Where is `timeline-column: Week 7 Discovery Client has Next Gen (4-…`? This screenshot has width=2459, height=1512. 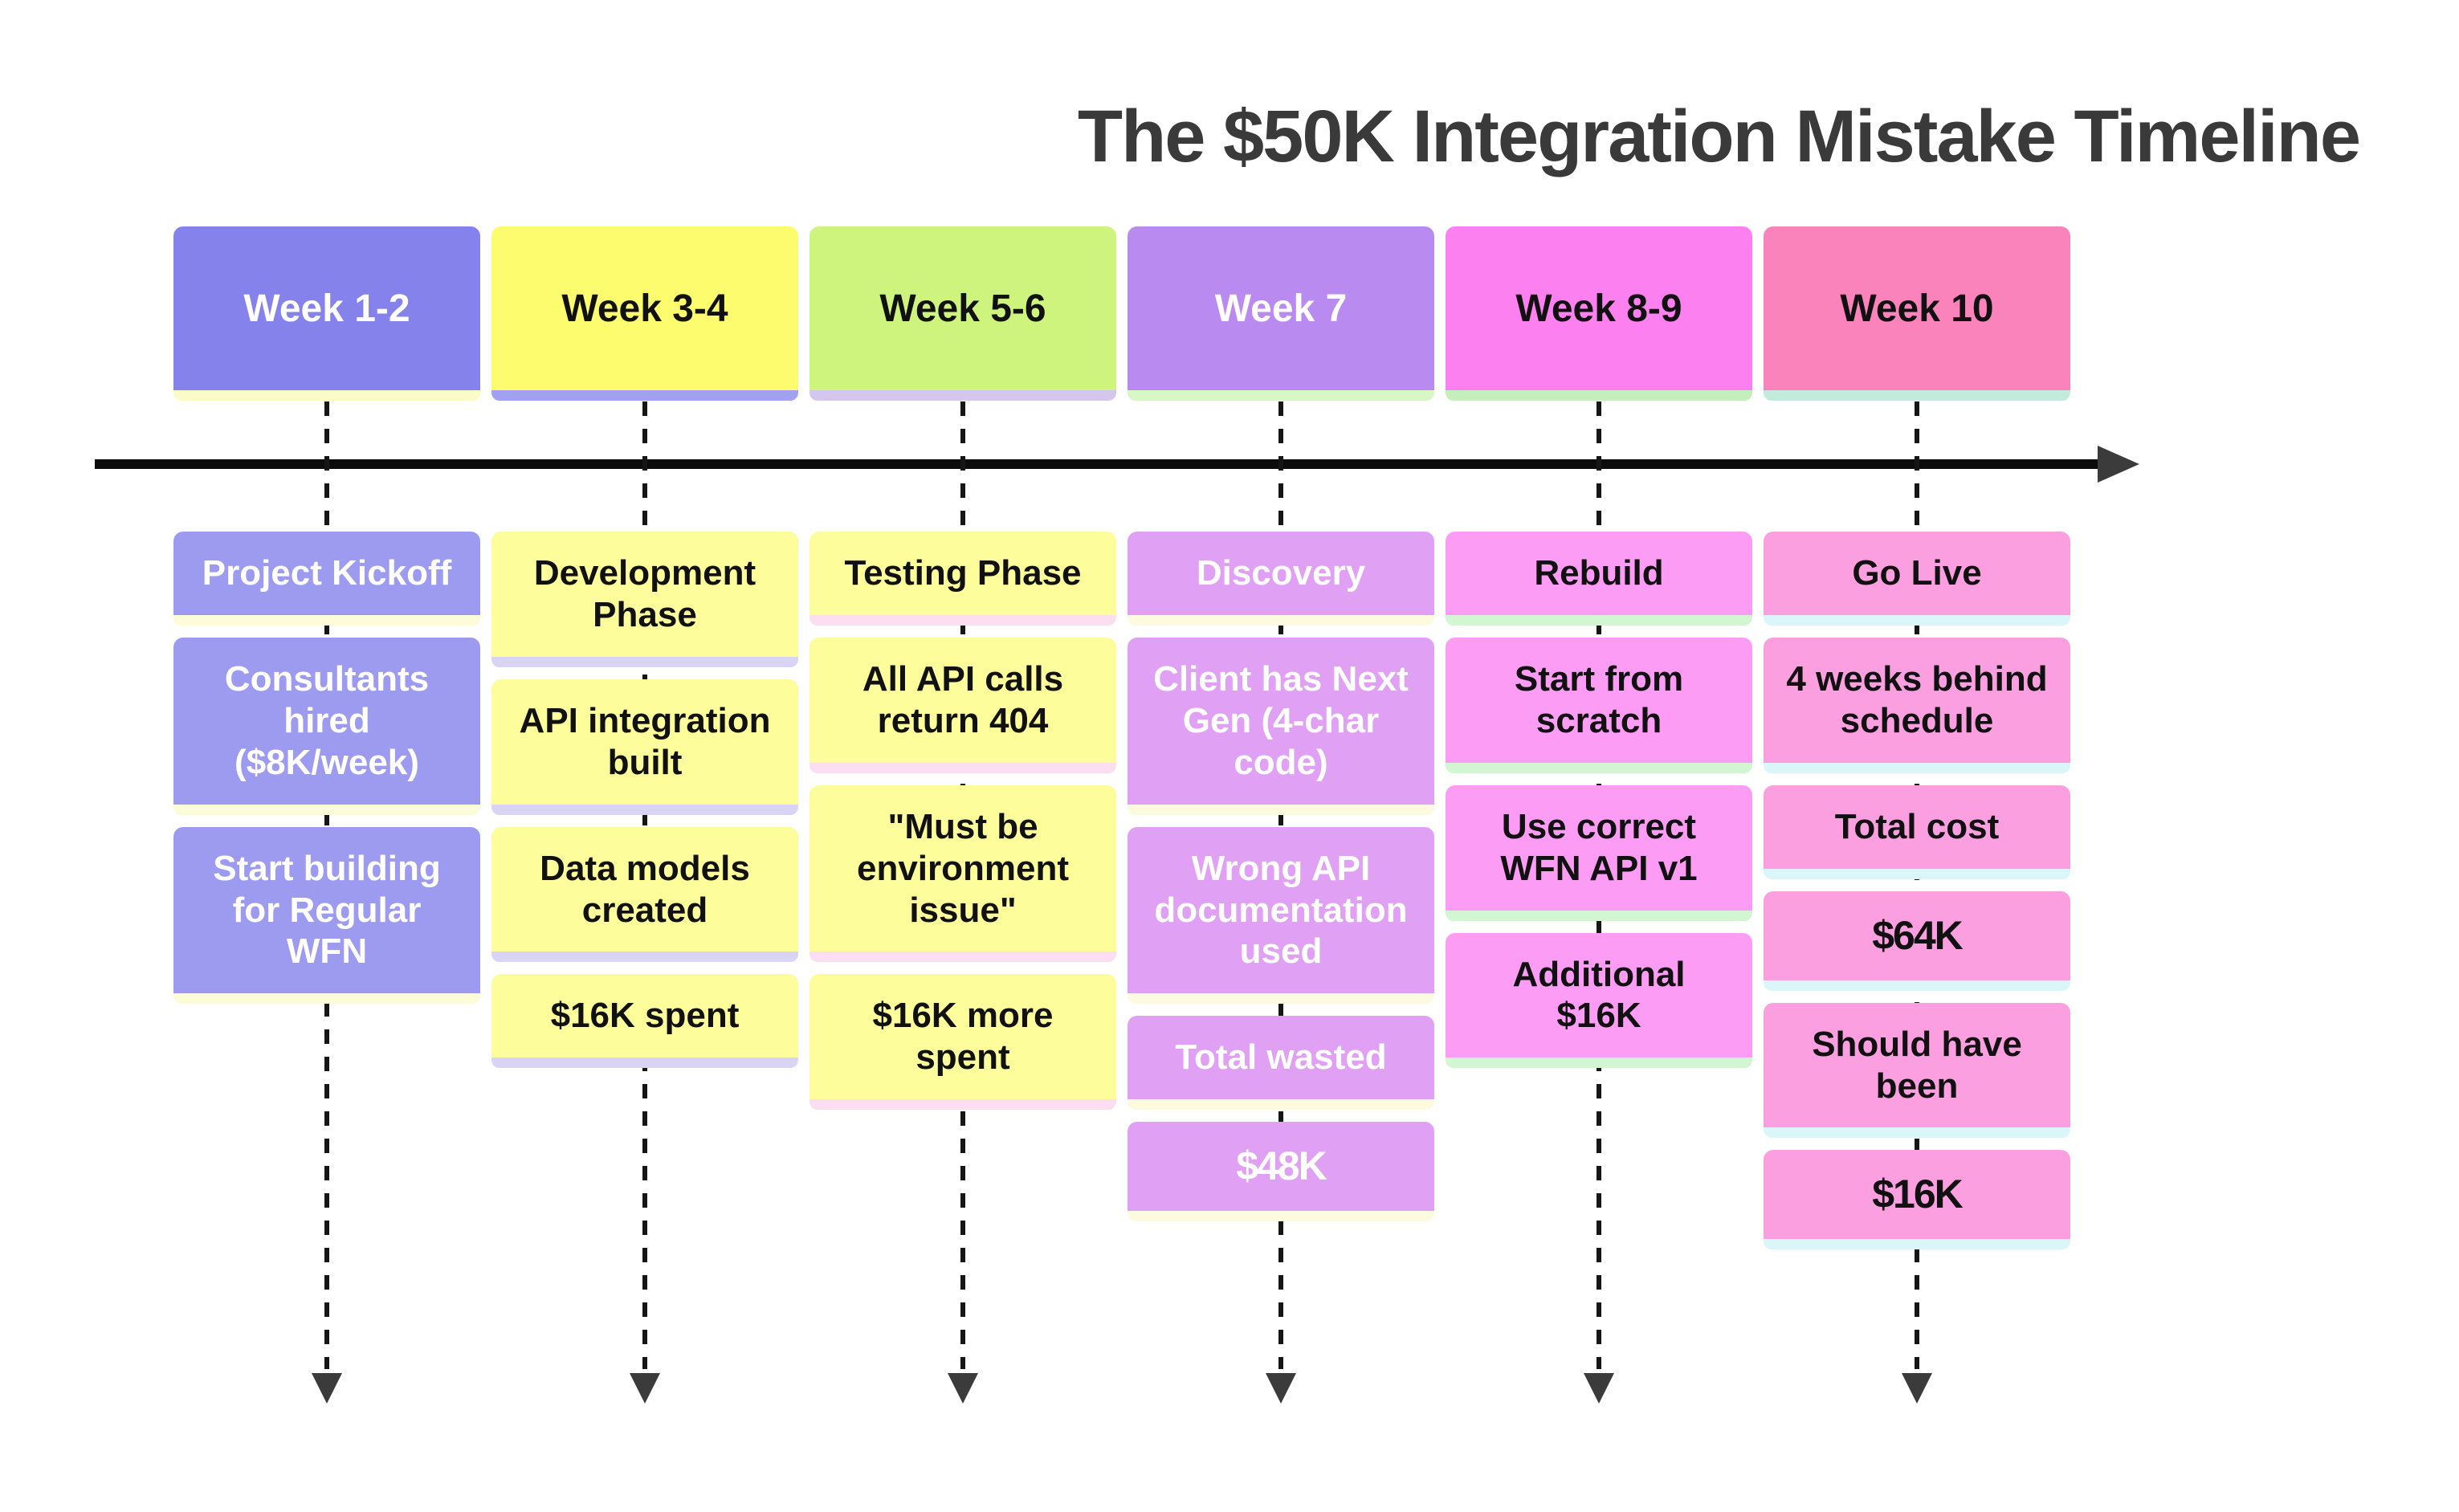
timeline-column: Week 7 Discovery Client has Next Gen (4-… is located at coordinates (1281, 815).